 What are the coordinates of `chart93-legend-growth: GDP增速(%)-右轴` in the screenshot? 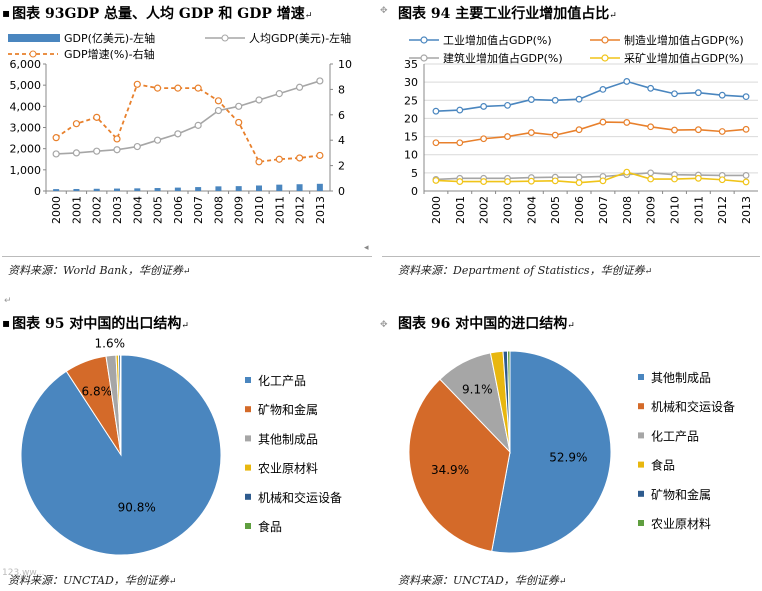 It's located at (109, 54).